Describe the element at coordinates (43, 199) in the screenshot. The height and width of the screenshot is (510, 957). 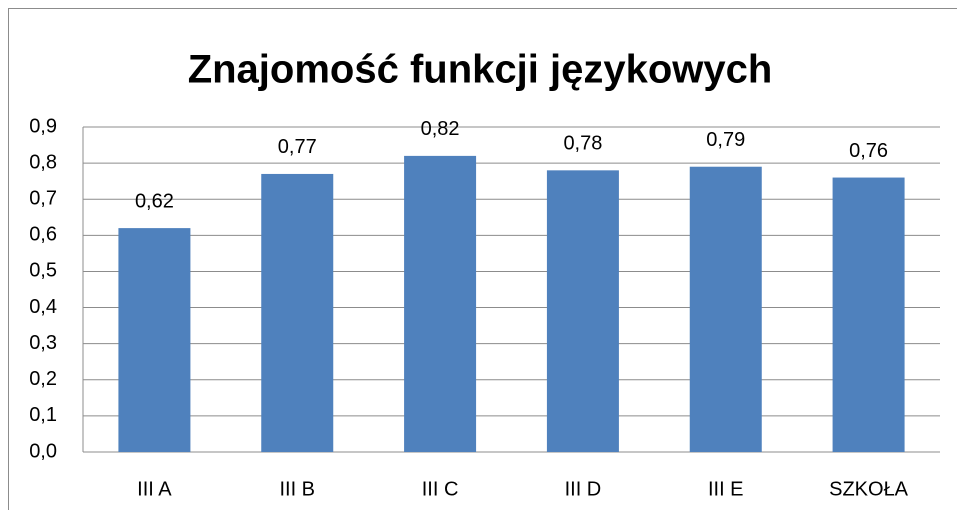
I see `y-tick-label: 0,7` at that location.